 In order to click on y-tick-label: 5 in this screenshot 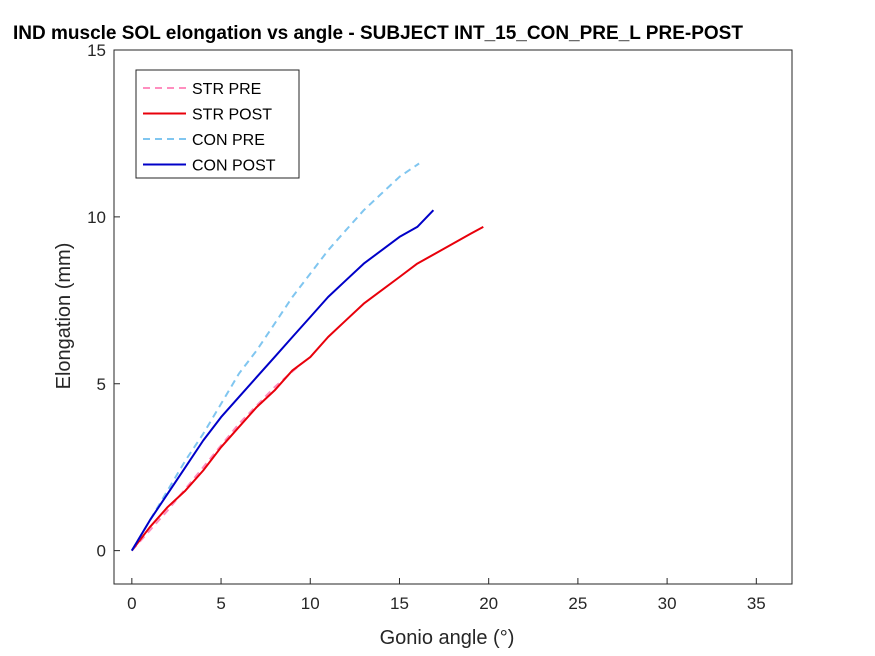, I will do `click(101, 384)`.